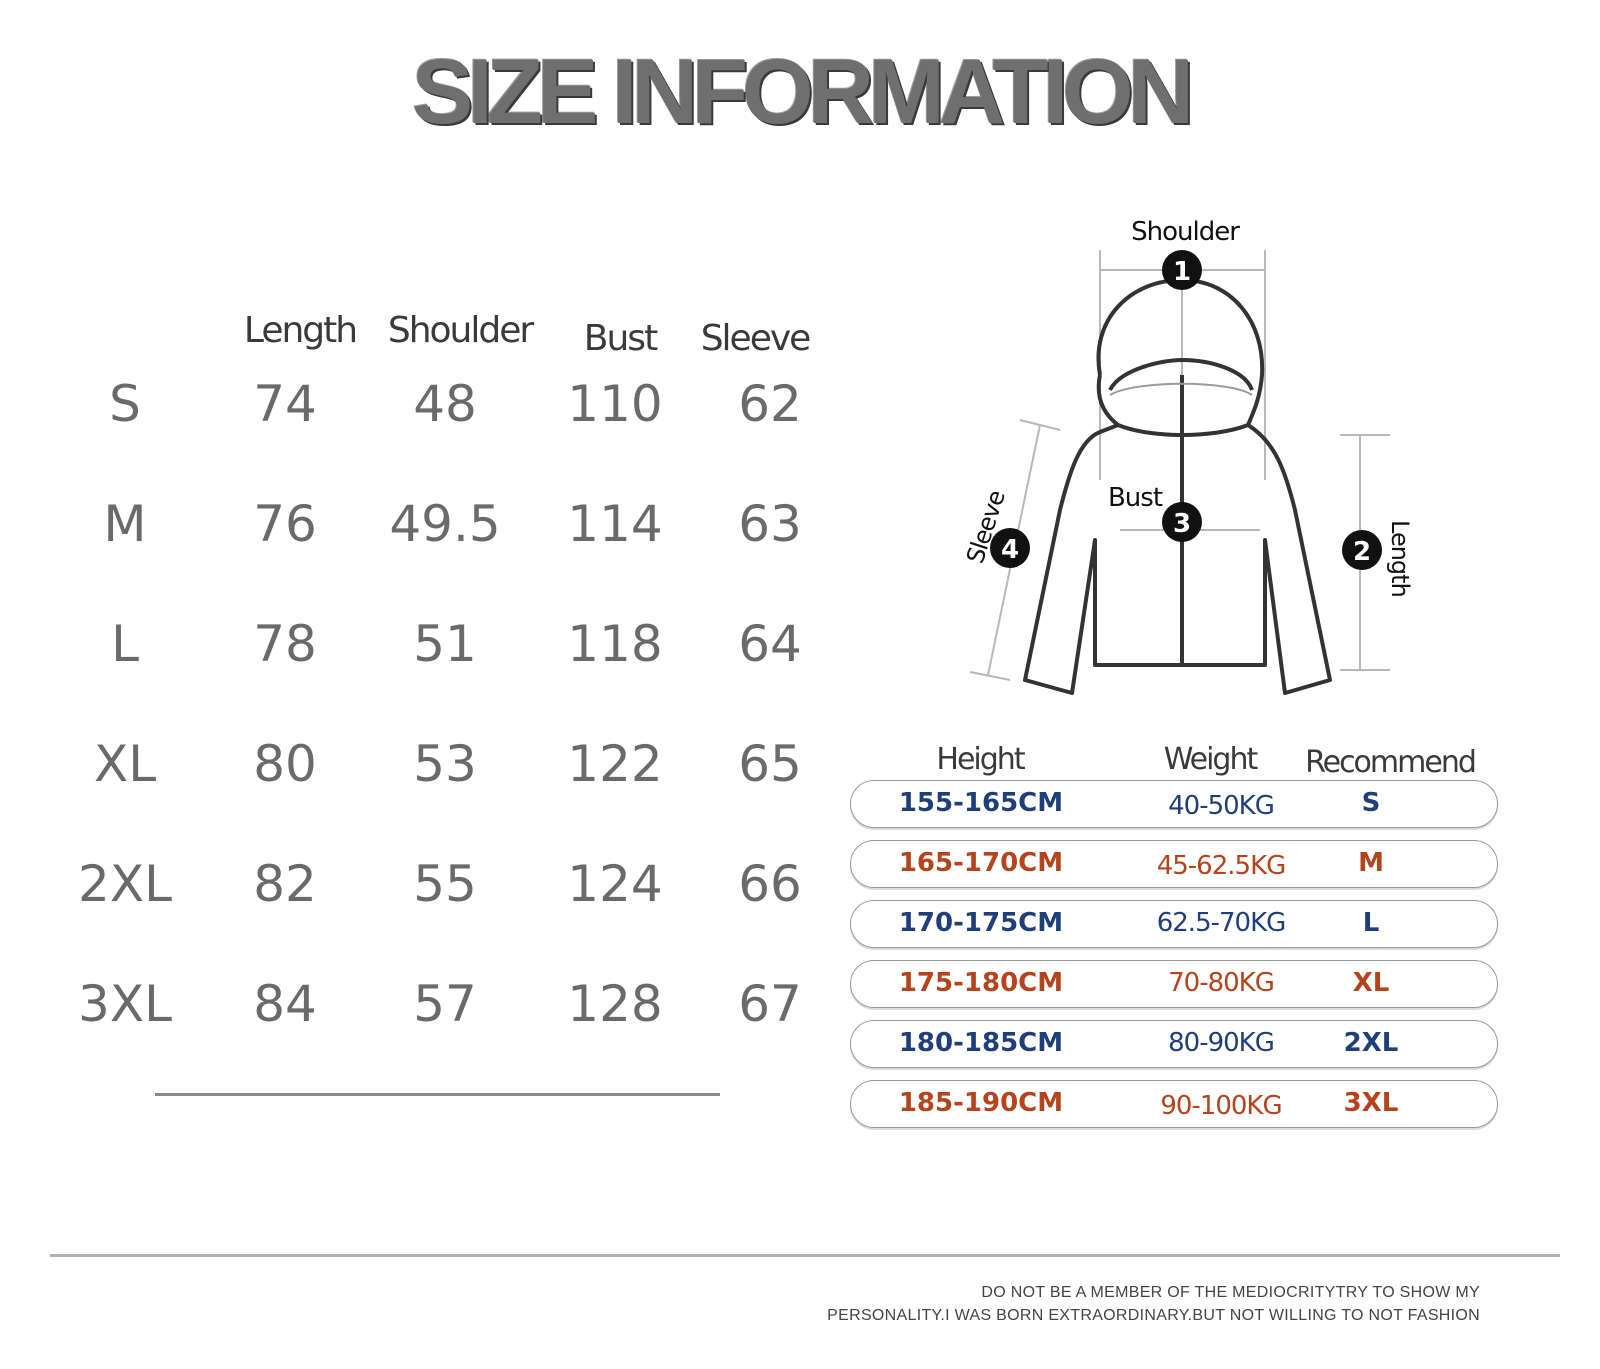 This screenshot has width=1600, height=1369. Describe the element at coordinates (1185, 232) in the screenshot. I see `shoulder-label: Shoulder` at that location.